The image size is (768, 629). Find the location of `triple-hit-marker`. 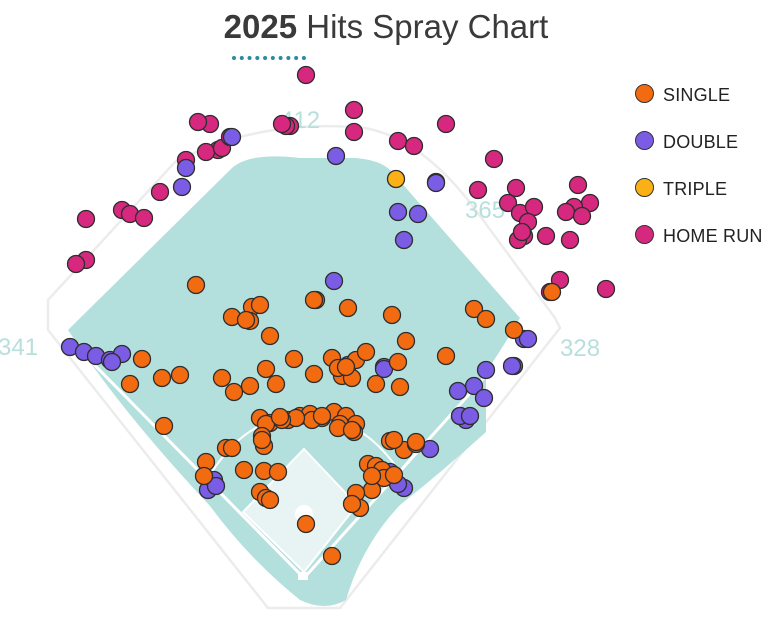

triple-hit-marker is located at coordinates (396, 179).